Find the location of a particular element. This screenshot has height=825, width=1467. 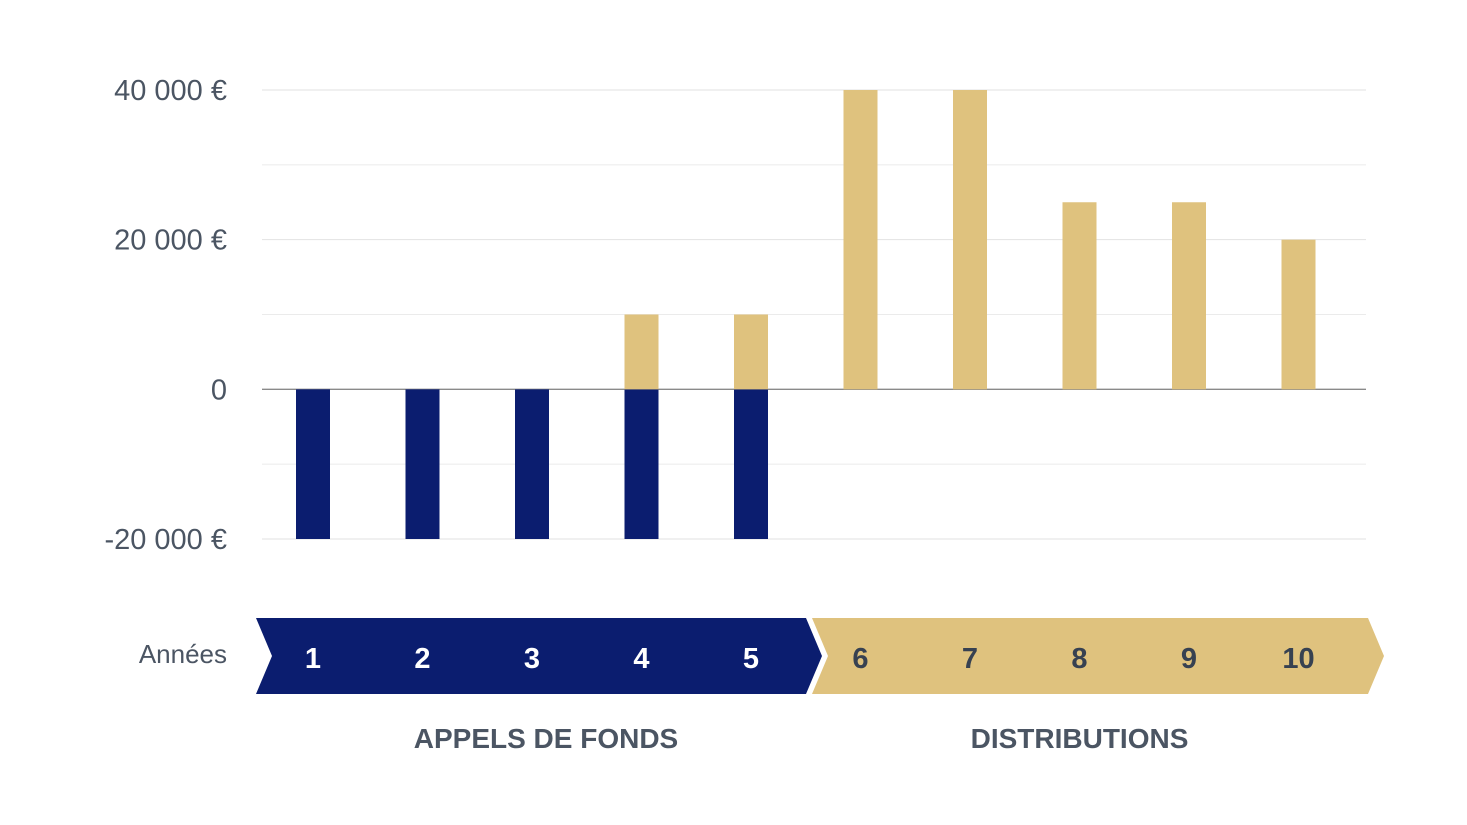

year-label-7: 7 is located at coordinates (970, 659).